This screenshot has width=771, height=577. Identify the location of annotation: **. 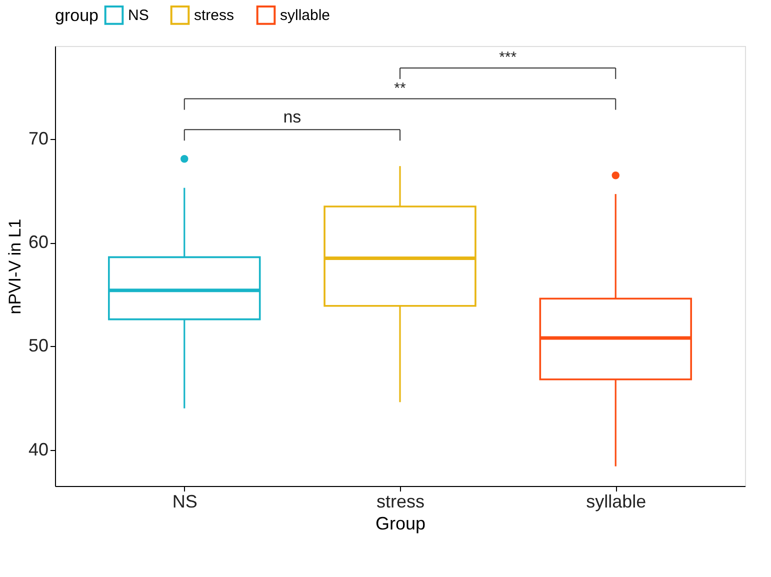
(400, 88).